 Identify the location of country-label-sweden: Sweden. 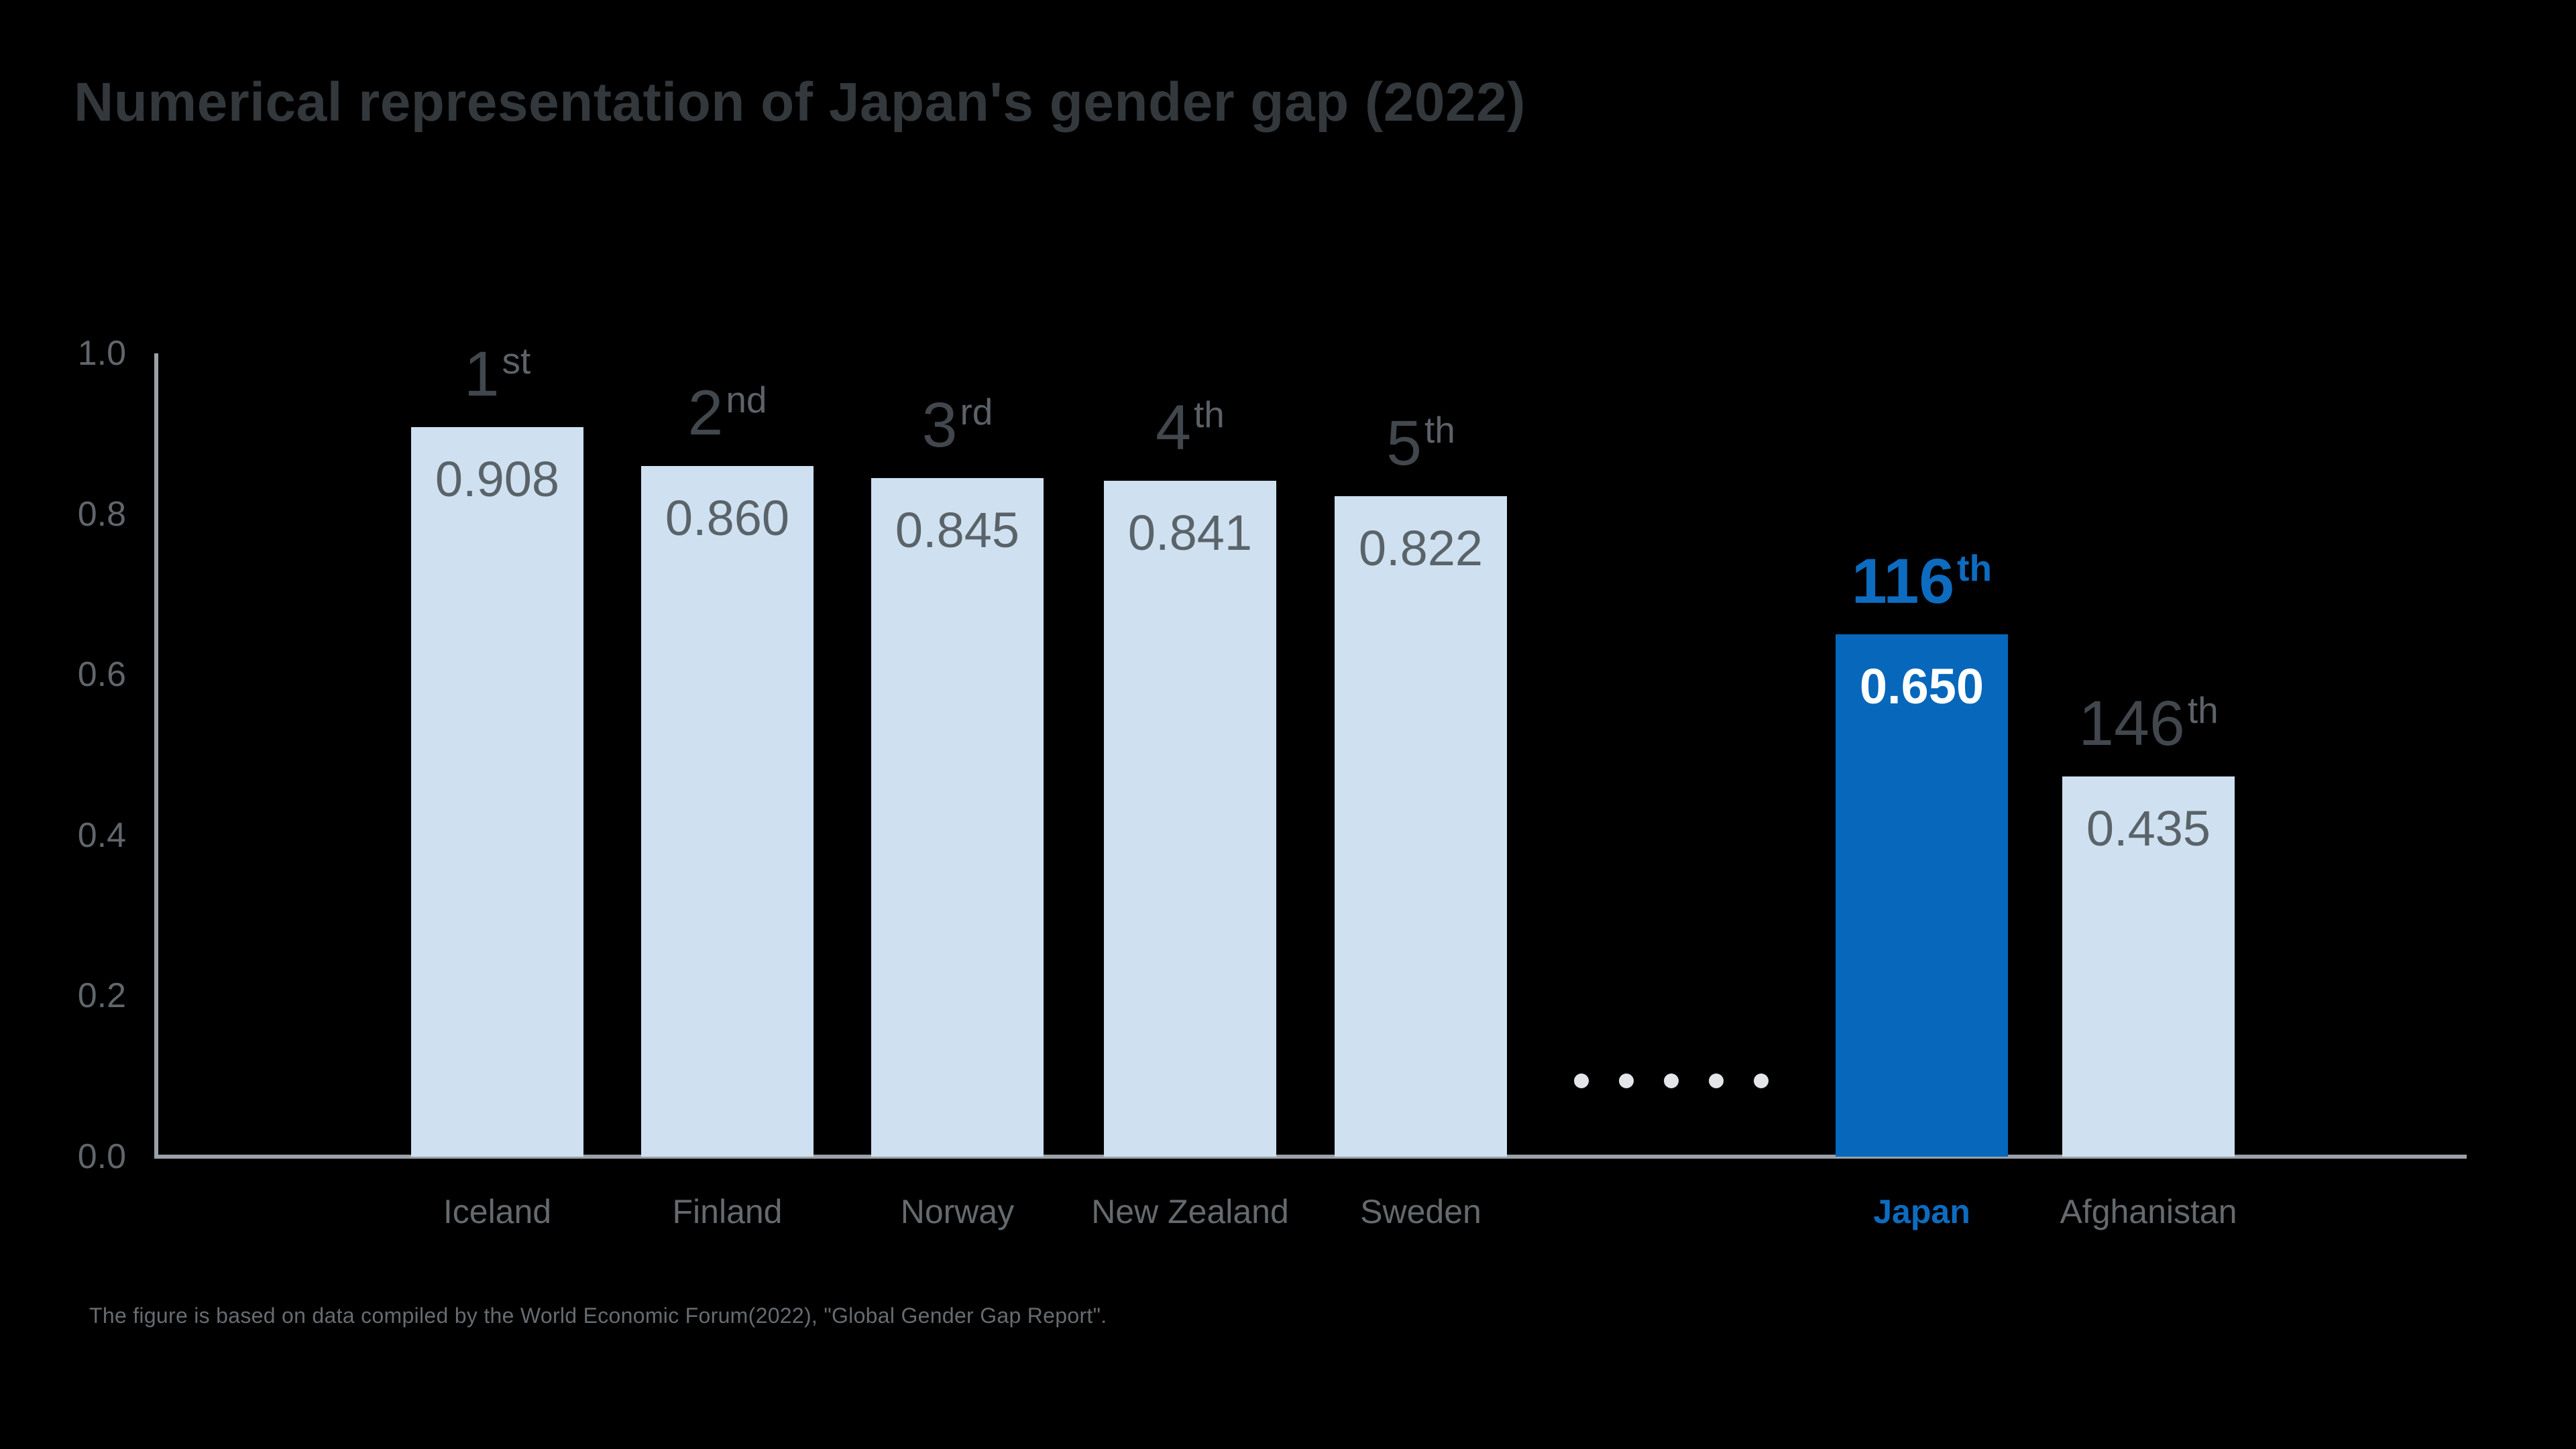
(1420, 1211).